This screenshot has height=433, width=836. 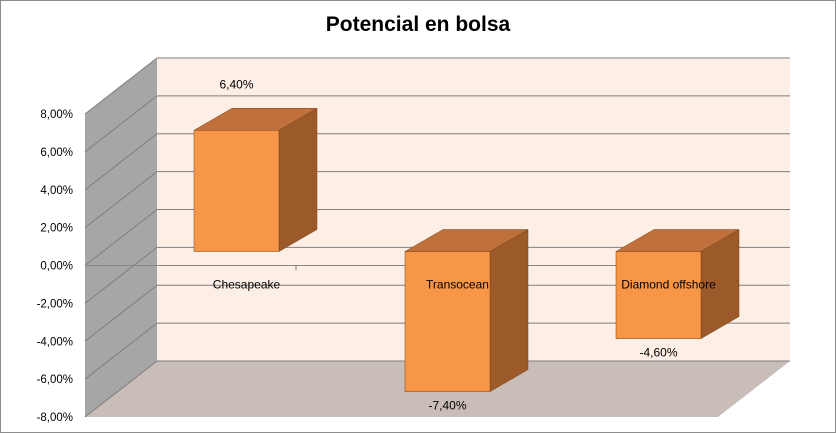 What do you see at coordinates (236, 84) in the screenshot?
I see `data-label: 6,40%` at bounding box center [236, 84].